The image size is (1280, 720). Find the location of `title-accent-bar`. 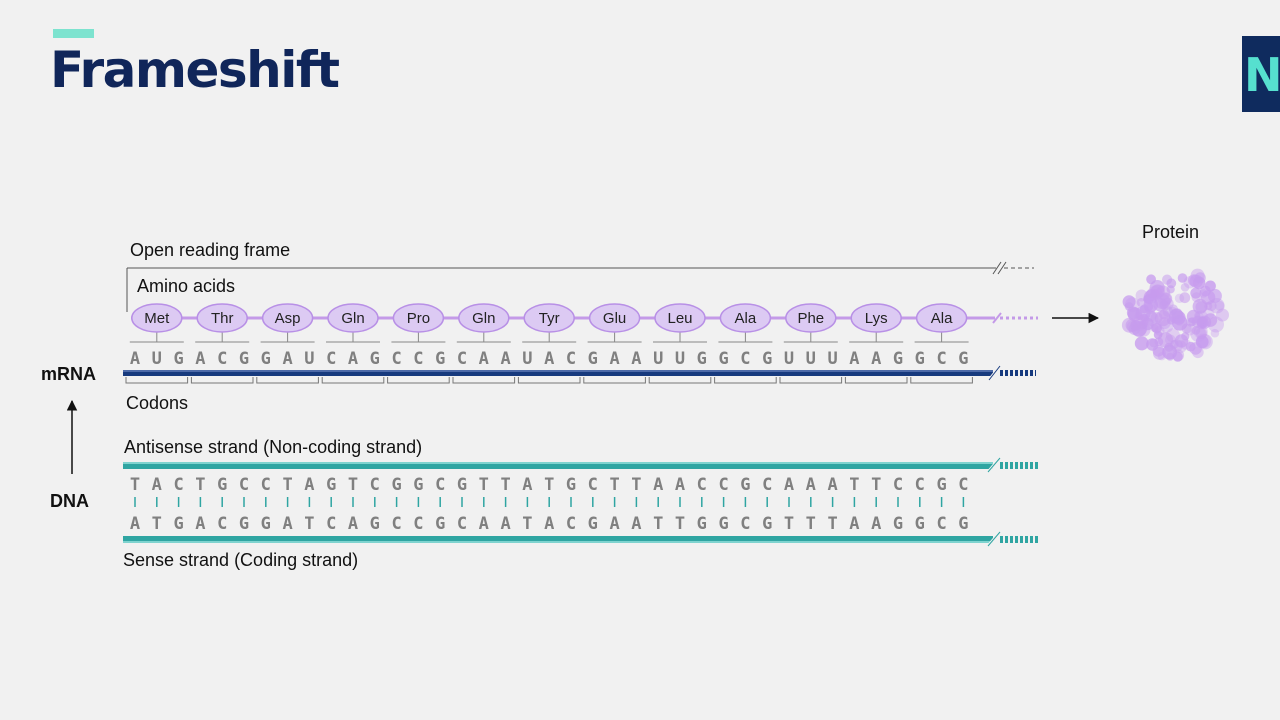

title-accent-bar is located at coordinates (73, 33).